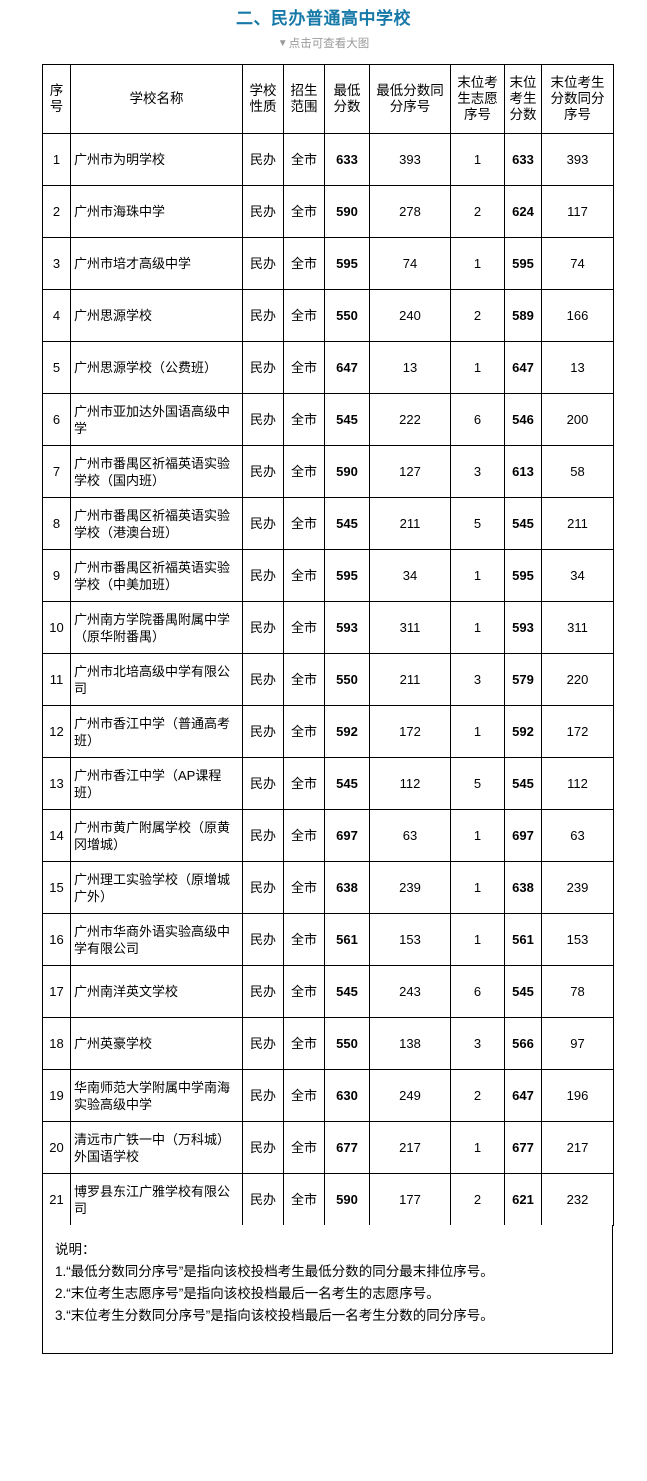 The width and height of the screenshot is (647, 1481). What do you see at coordinates (274, 1271) in the screenshot?
I see `note-line: 1.“最低分数同分序号”是指向该校投档考生最低分数的同分最末排位序号。` at bounding box center [274, 1271].